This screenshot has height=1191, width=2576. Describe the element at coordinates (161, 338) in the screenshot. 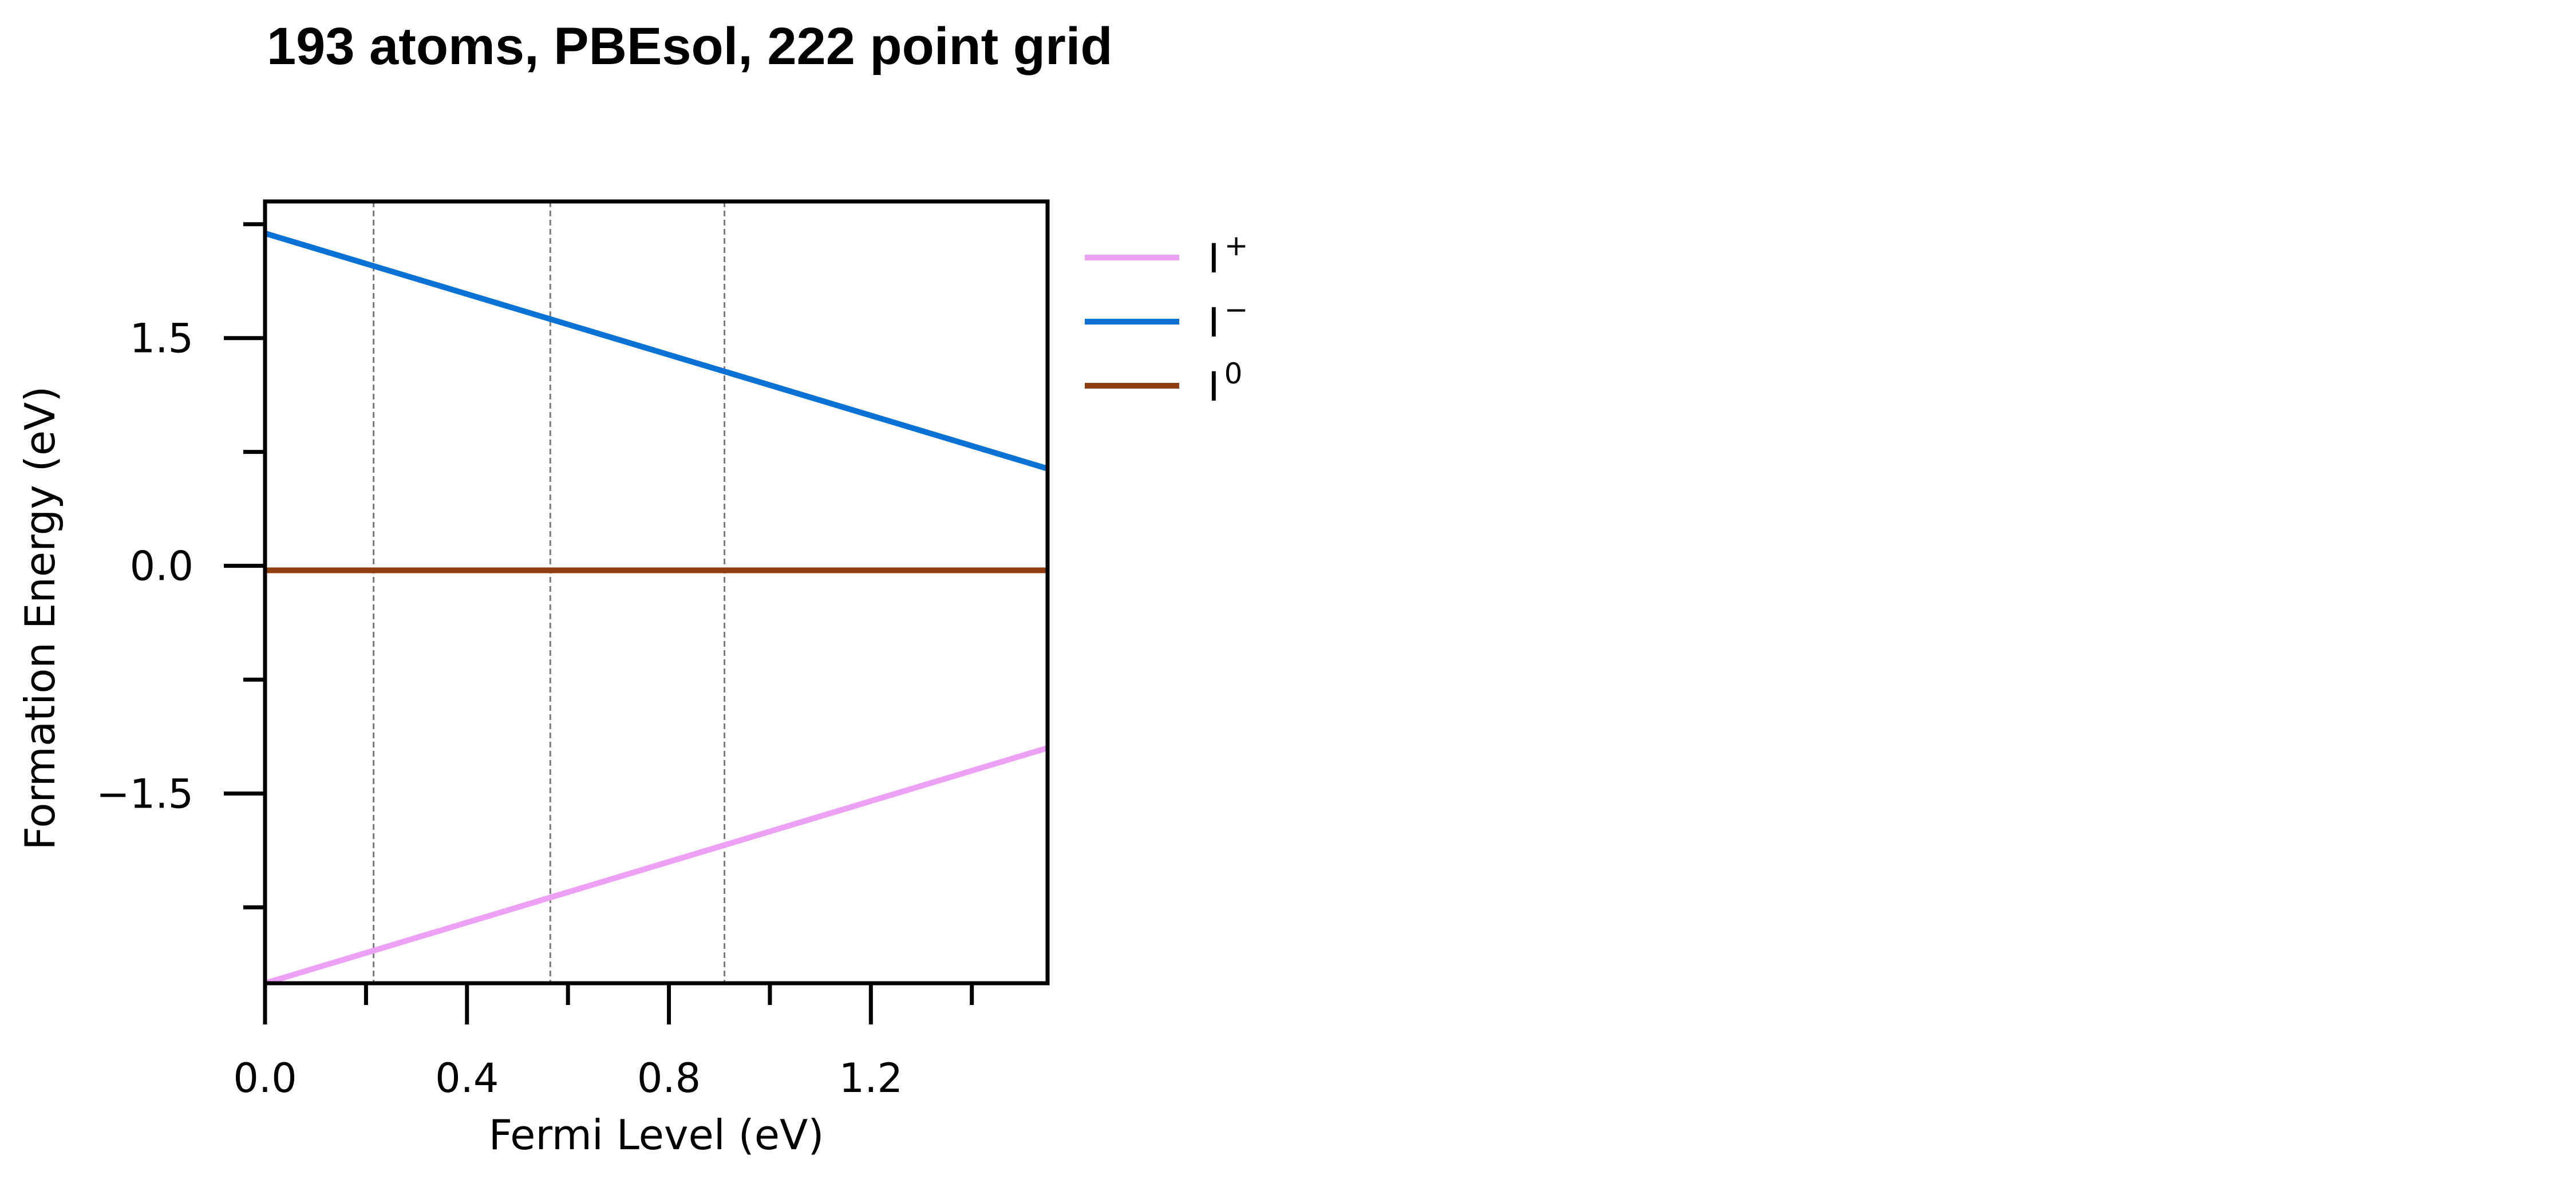

I see `y-tick-label: 1.5` at that location.